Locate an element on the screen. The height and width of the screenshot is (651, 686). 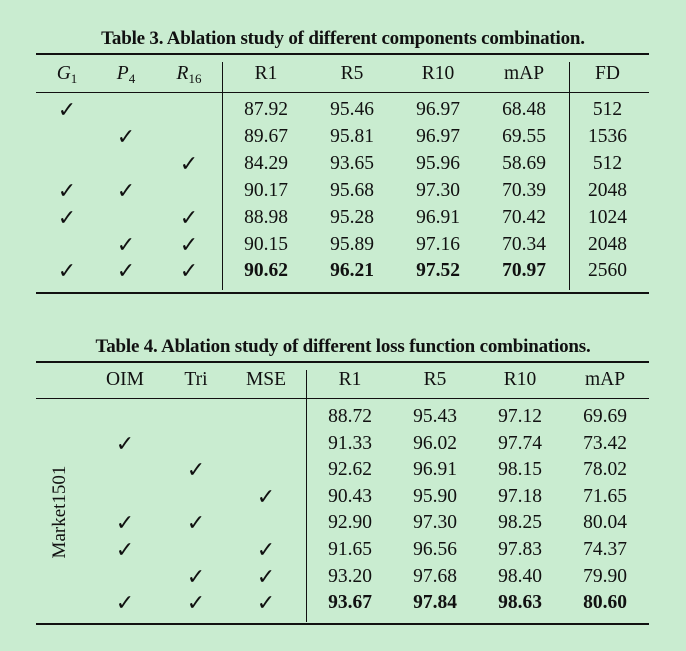
cell-r5: 97.68 is located at coordinates (435, 576).